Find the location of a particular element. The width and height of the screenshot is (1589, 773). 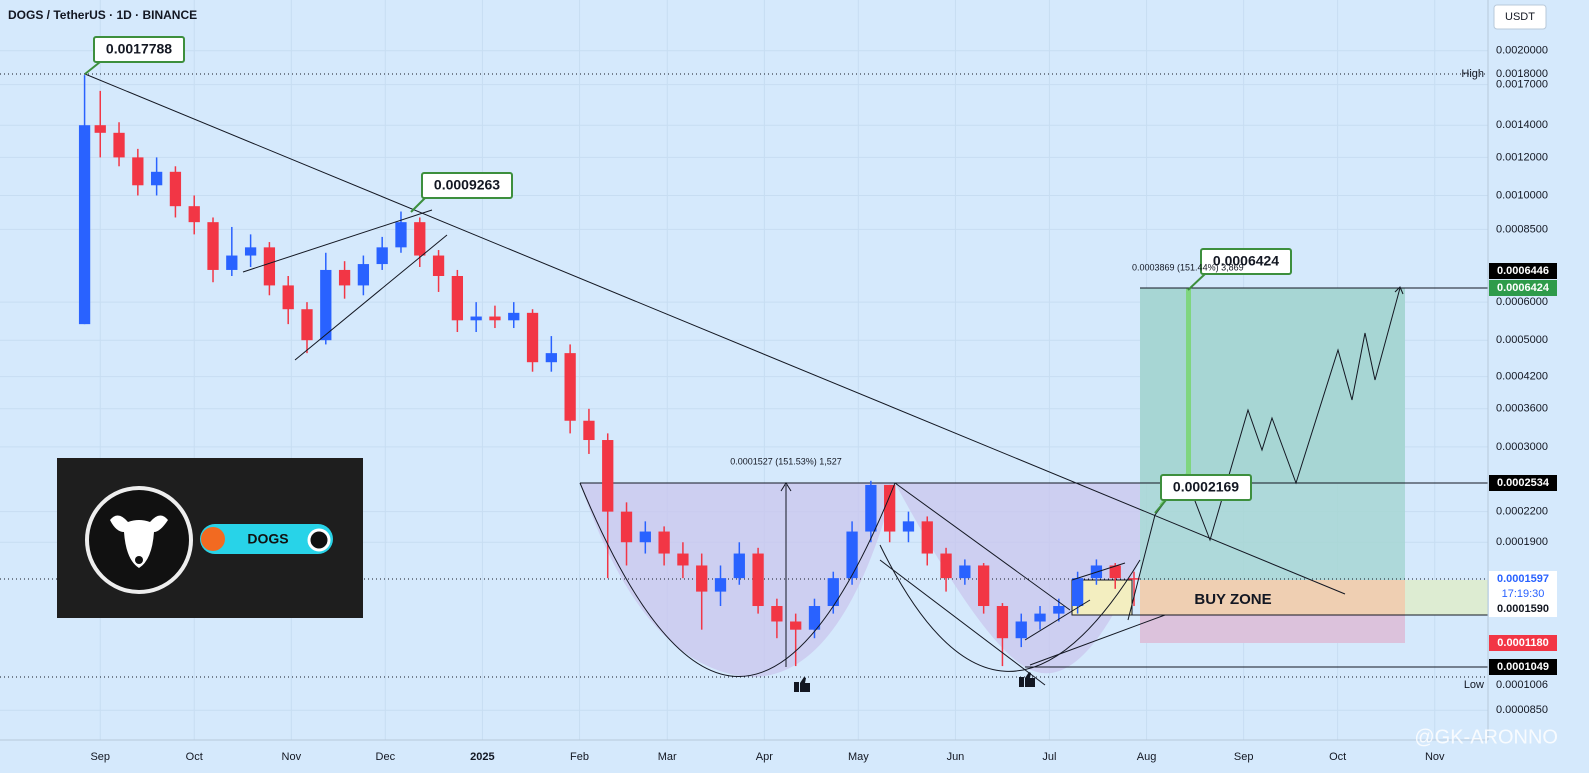

logo-dog is located at coordinates (139, 541).